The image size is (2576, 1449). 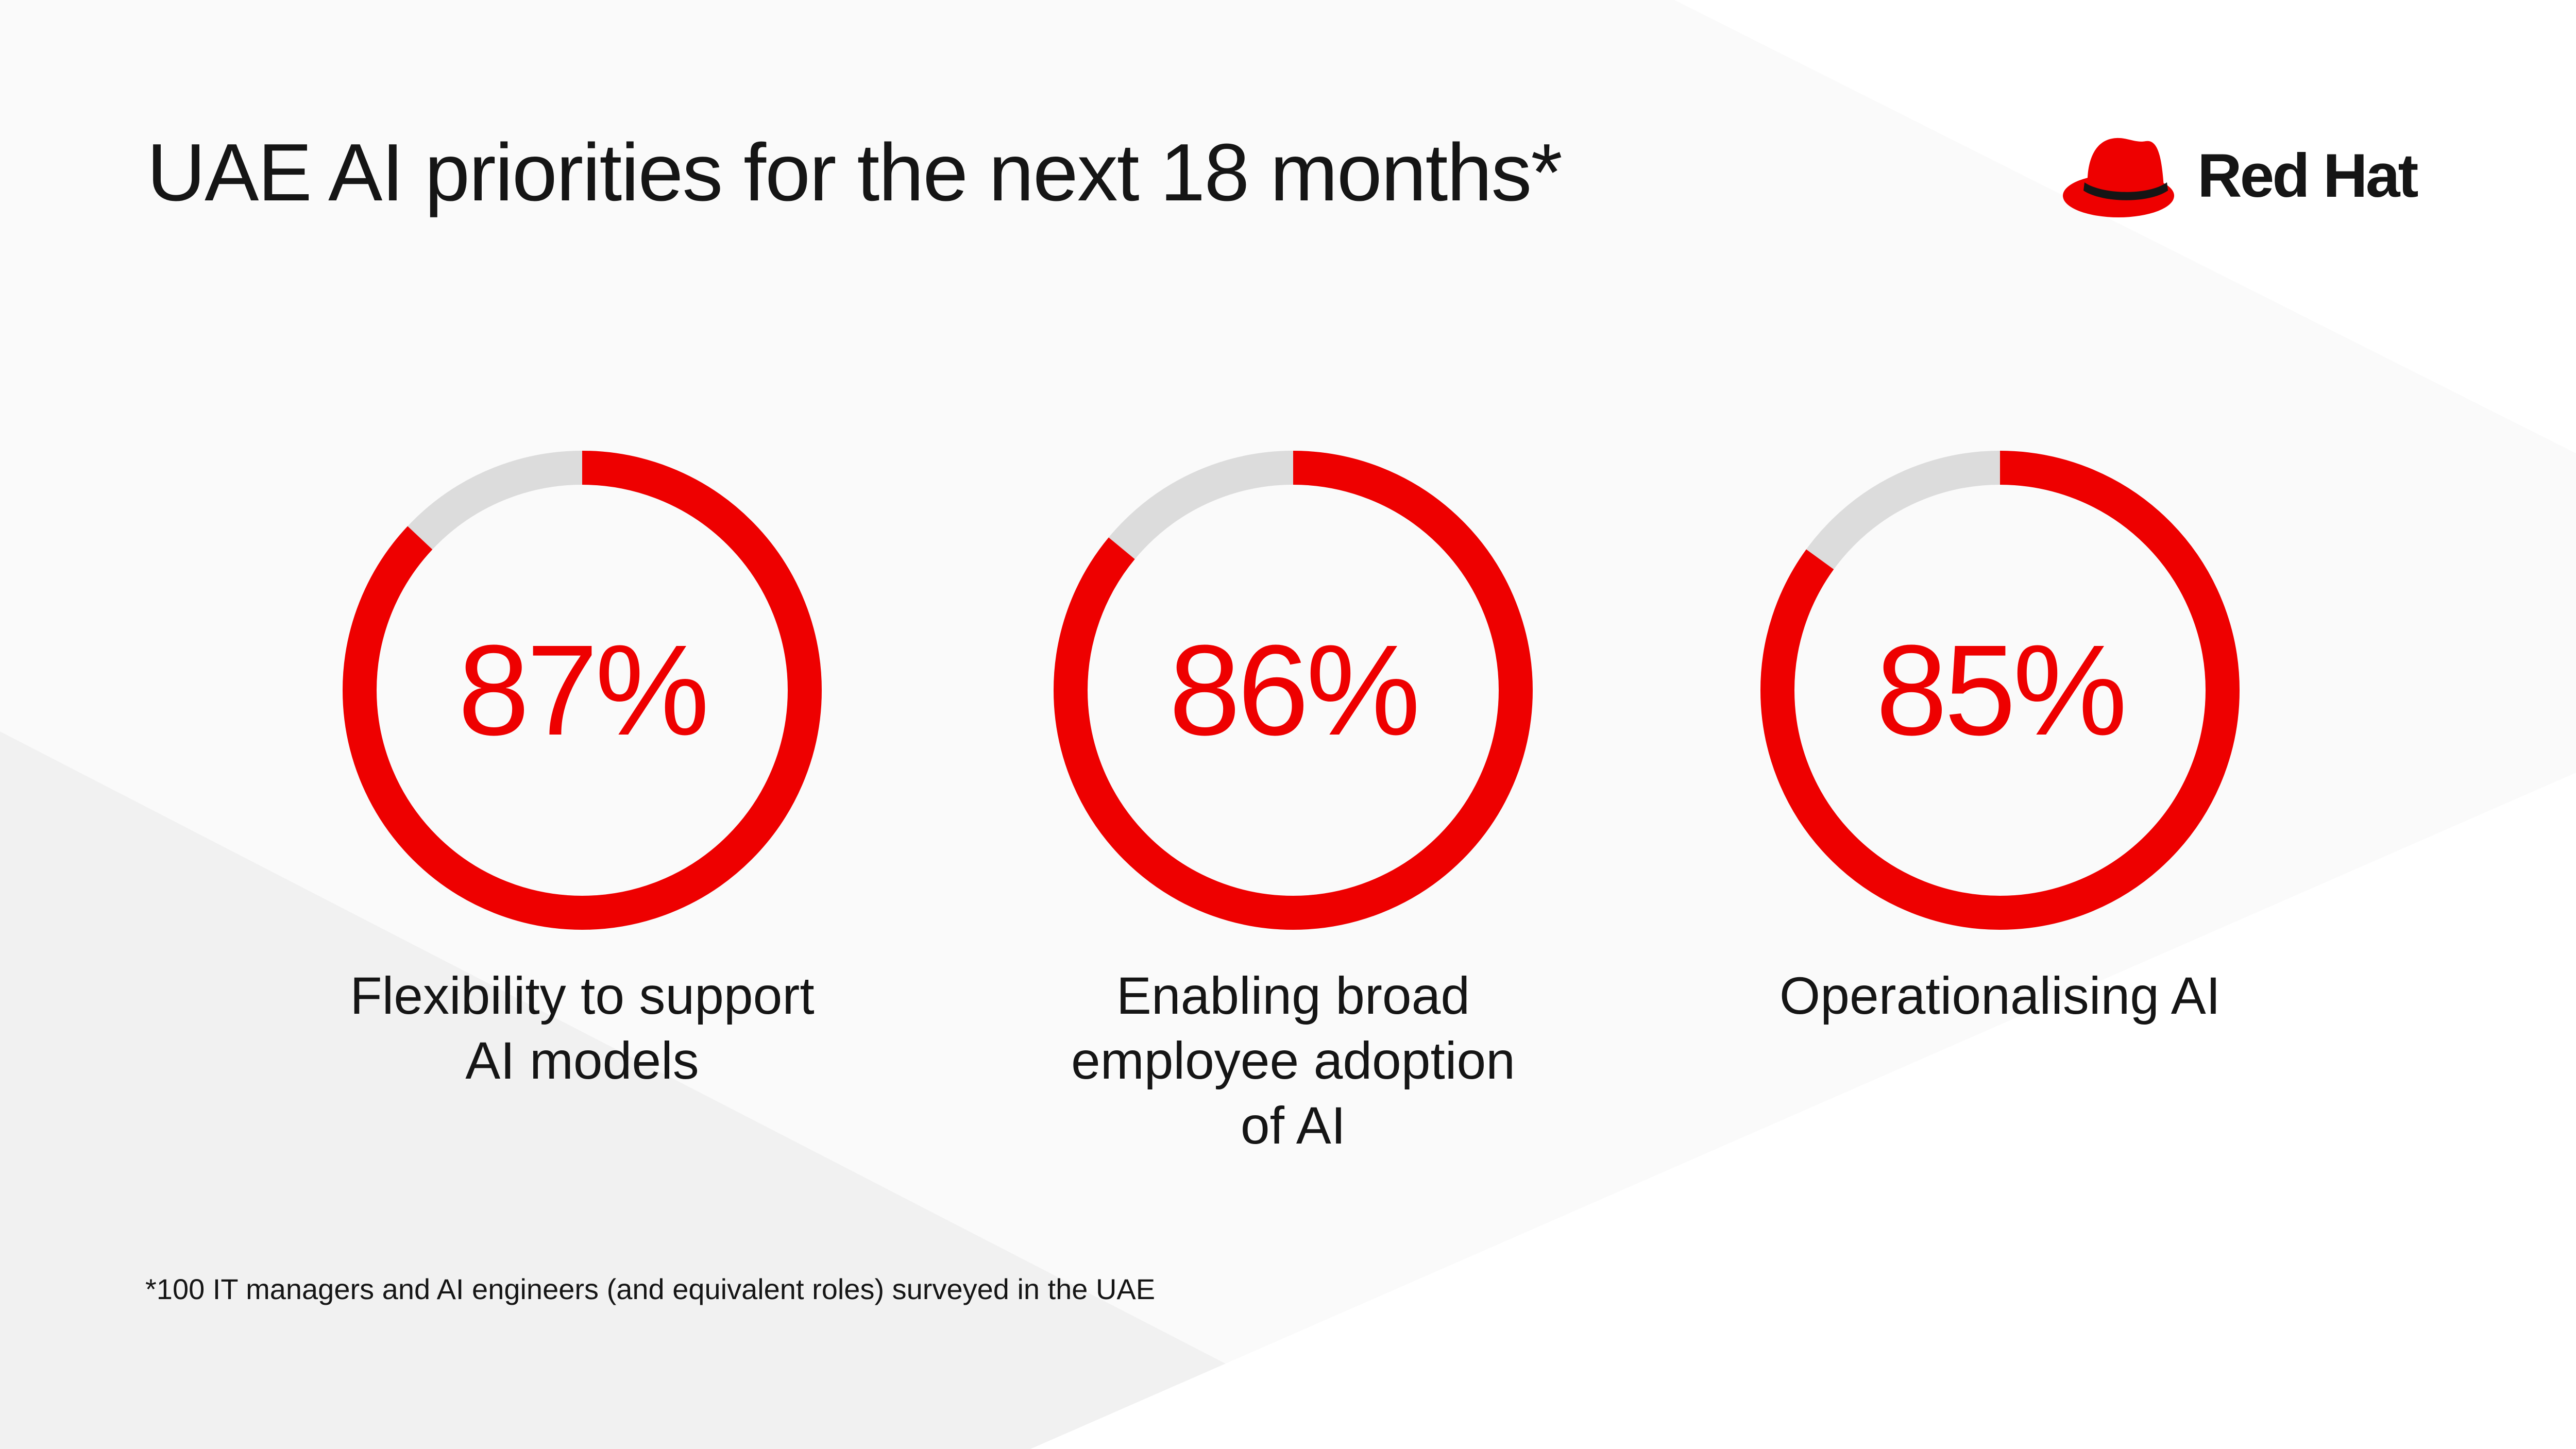 I want to click on percentage-label: 86%, so click(x=1294, y=690).